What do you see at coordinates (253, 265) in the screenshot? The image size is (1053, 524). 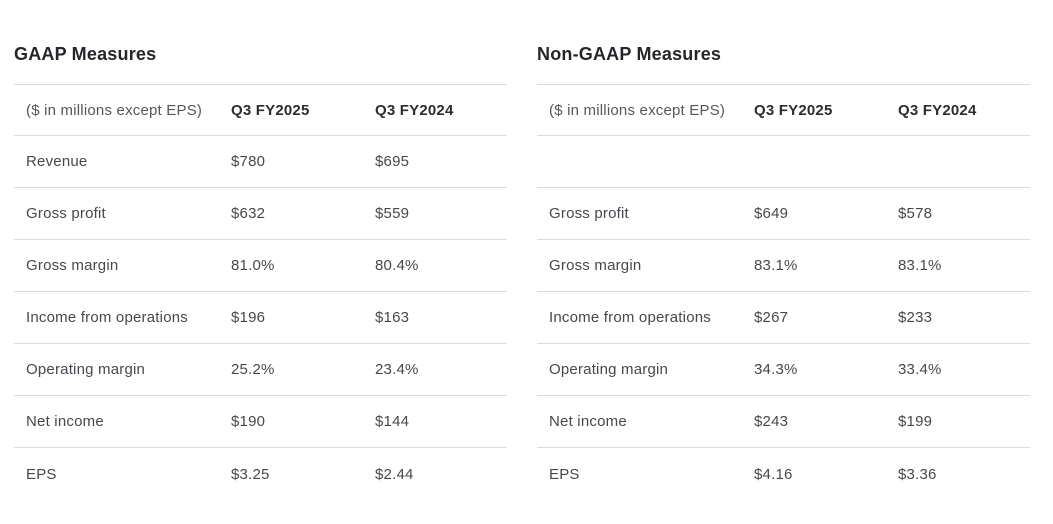 I see `cell-value: 81.0%` at bounding box center [253, 265].